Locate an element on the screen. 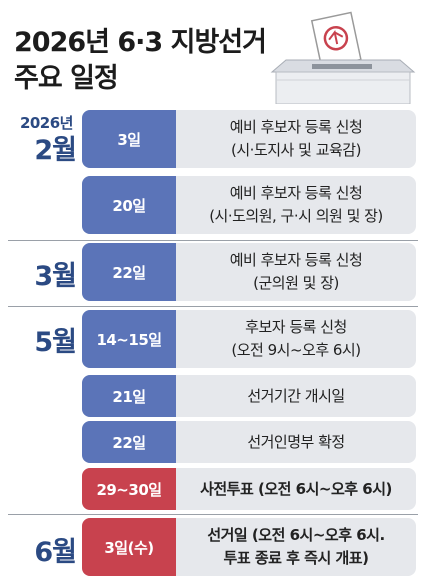 This screenshot has height=586, width=426. date-tag: 21일 is located at coordinates (129, 396).